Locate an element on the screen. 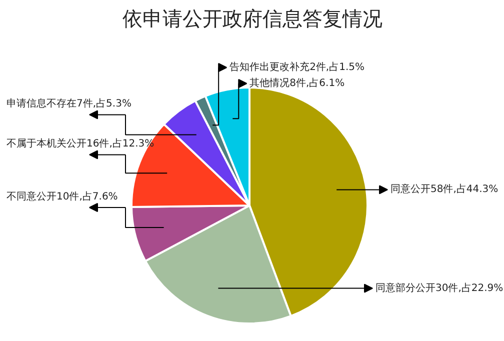 The width and height of the screenshot is (504, 341). slice-label: 告知作出更改补充2件,占1.5% is located at coordinates (297, 67).